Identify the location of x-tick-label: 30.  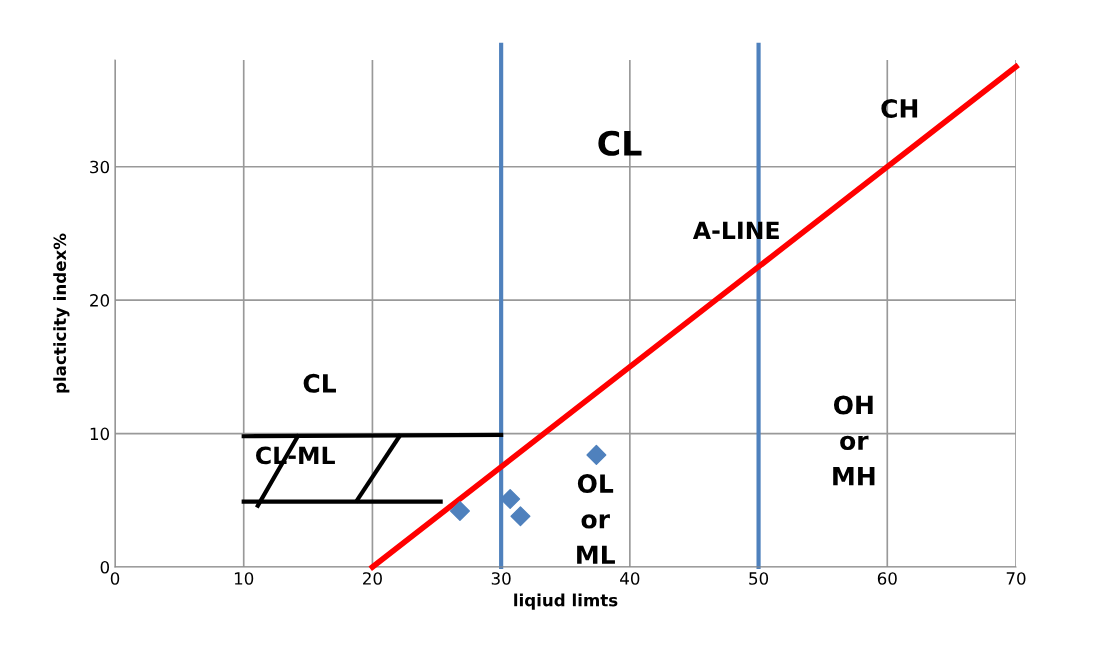
(501, 578).